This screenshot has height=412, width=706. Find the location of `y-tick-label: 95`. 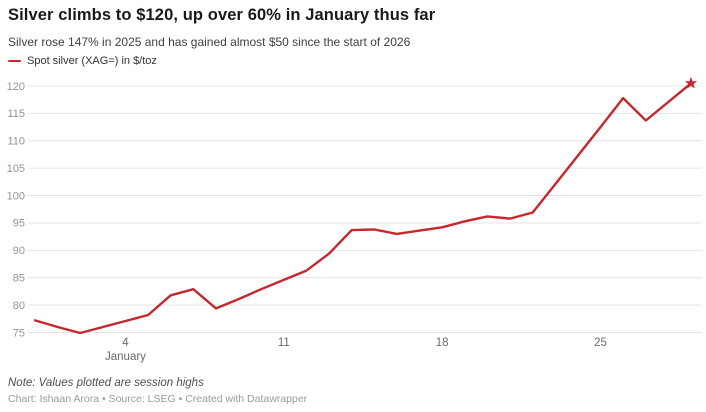

y-tick-label: 95 is located at coordinates (19, 224).